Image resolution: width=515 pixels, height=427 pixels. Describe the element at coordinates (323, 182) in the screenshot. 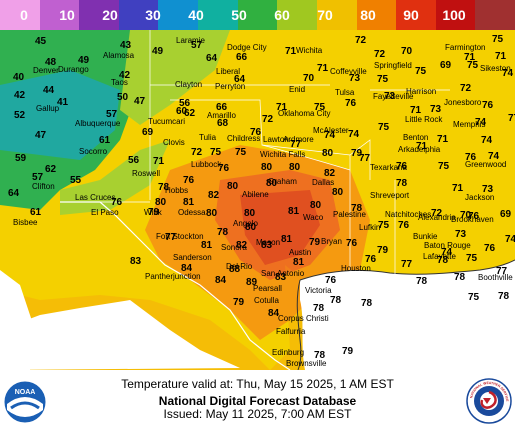

I see `city-label: Dallas` at that location.